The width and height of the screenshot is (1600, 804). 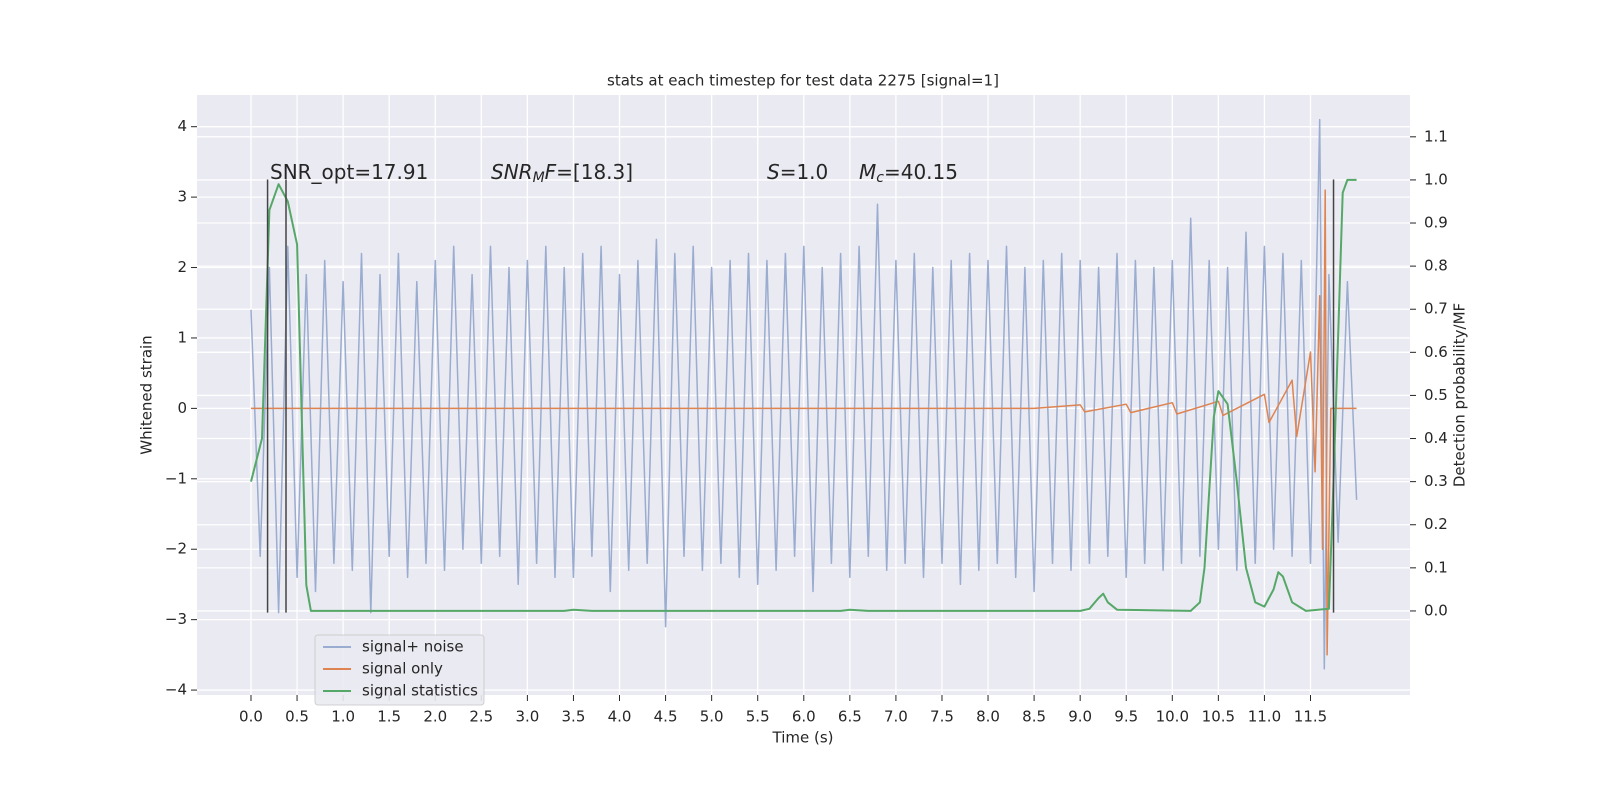 What do you see at coordinates (850, 717) in the screenshot?
I see `x-tick-label: 6.5` at bounding box center [850, 717].